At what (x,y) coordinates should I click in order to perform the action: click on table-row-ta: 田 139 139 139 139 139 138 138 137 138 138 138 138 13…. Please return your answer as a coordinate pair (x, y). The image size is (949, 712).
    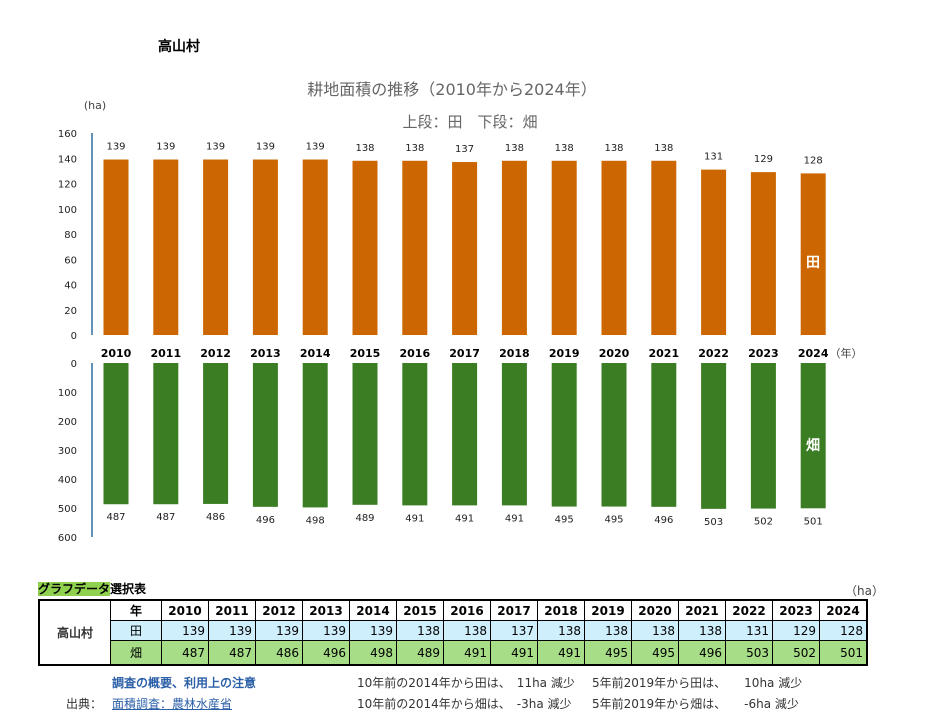
    Looking at the image, I should click on (453, 630).